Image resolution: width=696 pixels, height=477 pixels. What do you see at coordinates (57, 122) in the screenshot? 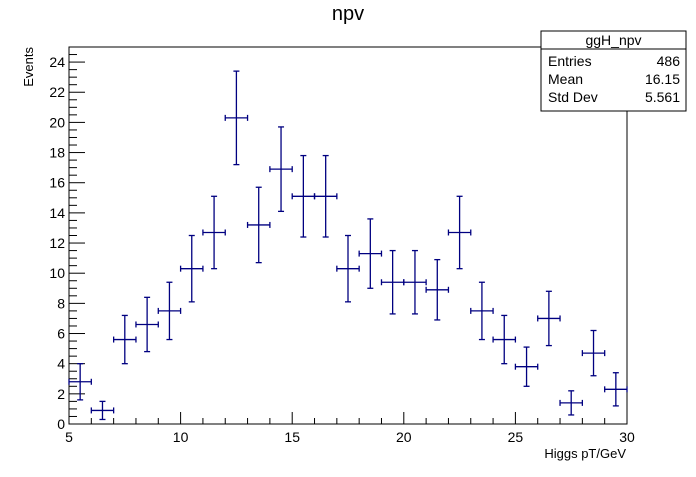
I see `y-tick-label: 20` at bounding box center [57, 122].